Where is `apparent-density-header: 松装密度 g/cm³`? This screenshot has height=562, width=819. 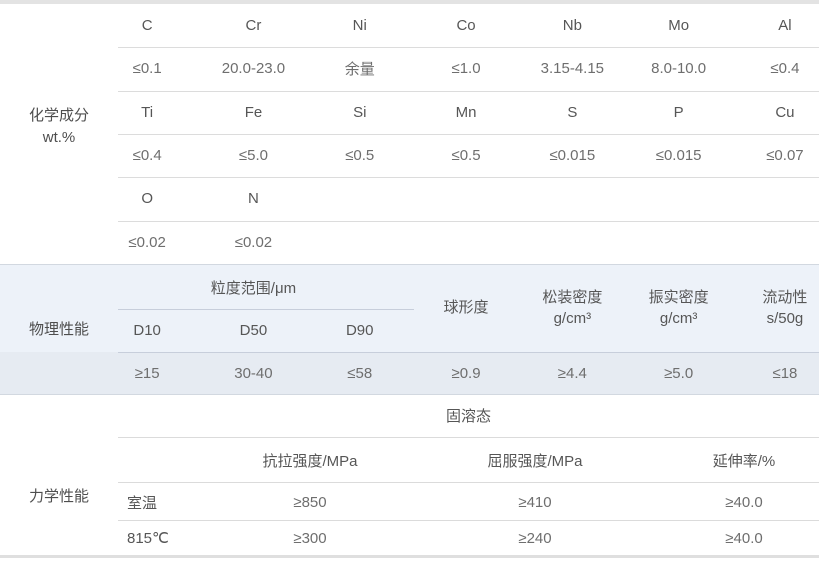
apparent-density-header: 松装密度 g/cm³ is located at coordinates (572, 308).